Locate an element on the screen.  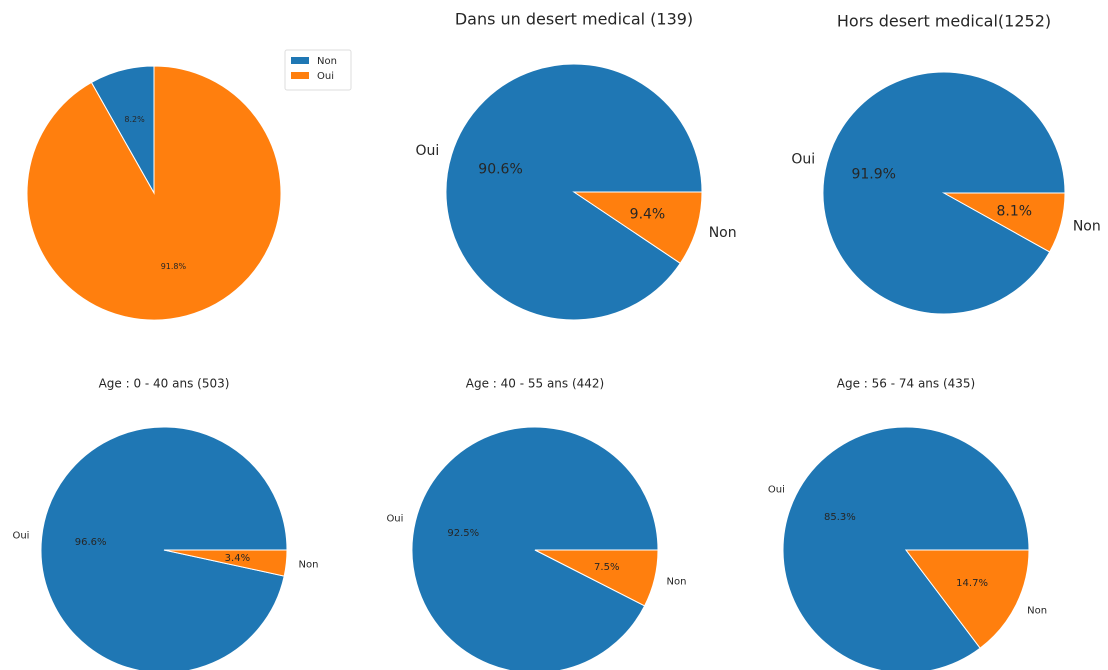
pct-label: 8.2% is located at coordinates (134, 119).